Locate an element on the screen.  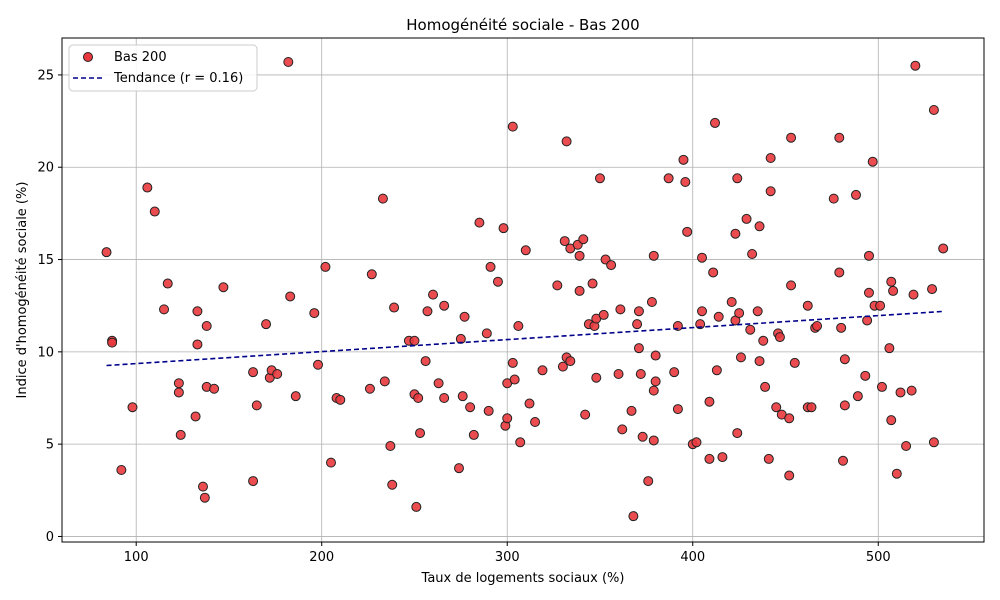
x-tick-label: 500 is located at coordinates (878, 557).